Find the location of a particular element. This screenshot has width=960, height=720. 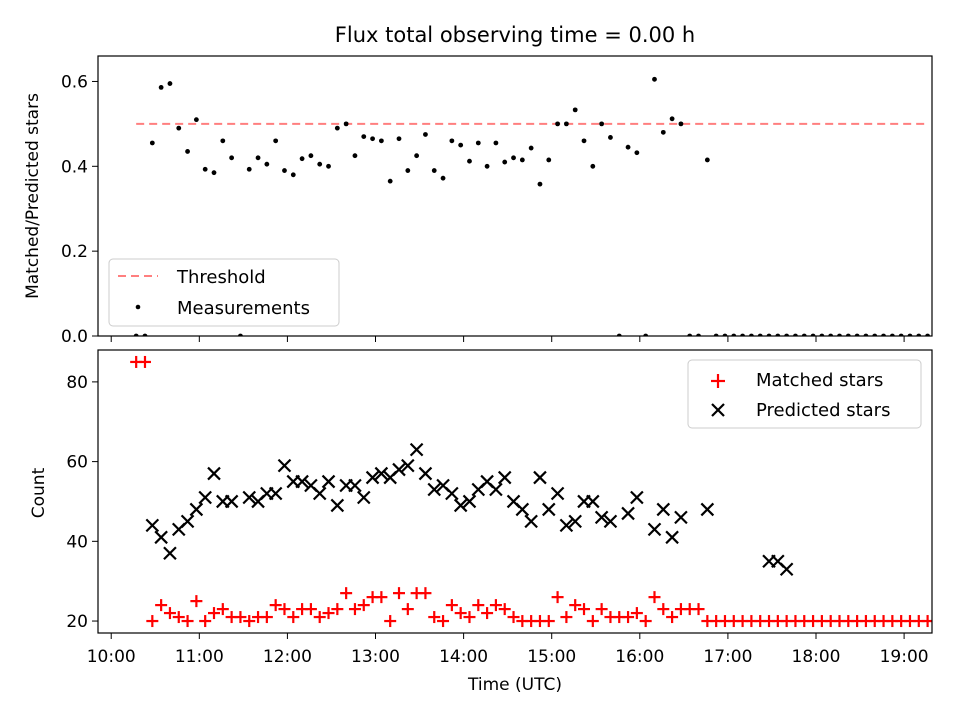

top-y-axis-label: Matched/Predicted stars is located at coordinates (33, 196).